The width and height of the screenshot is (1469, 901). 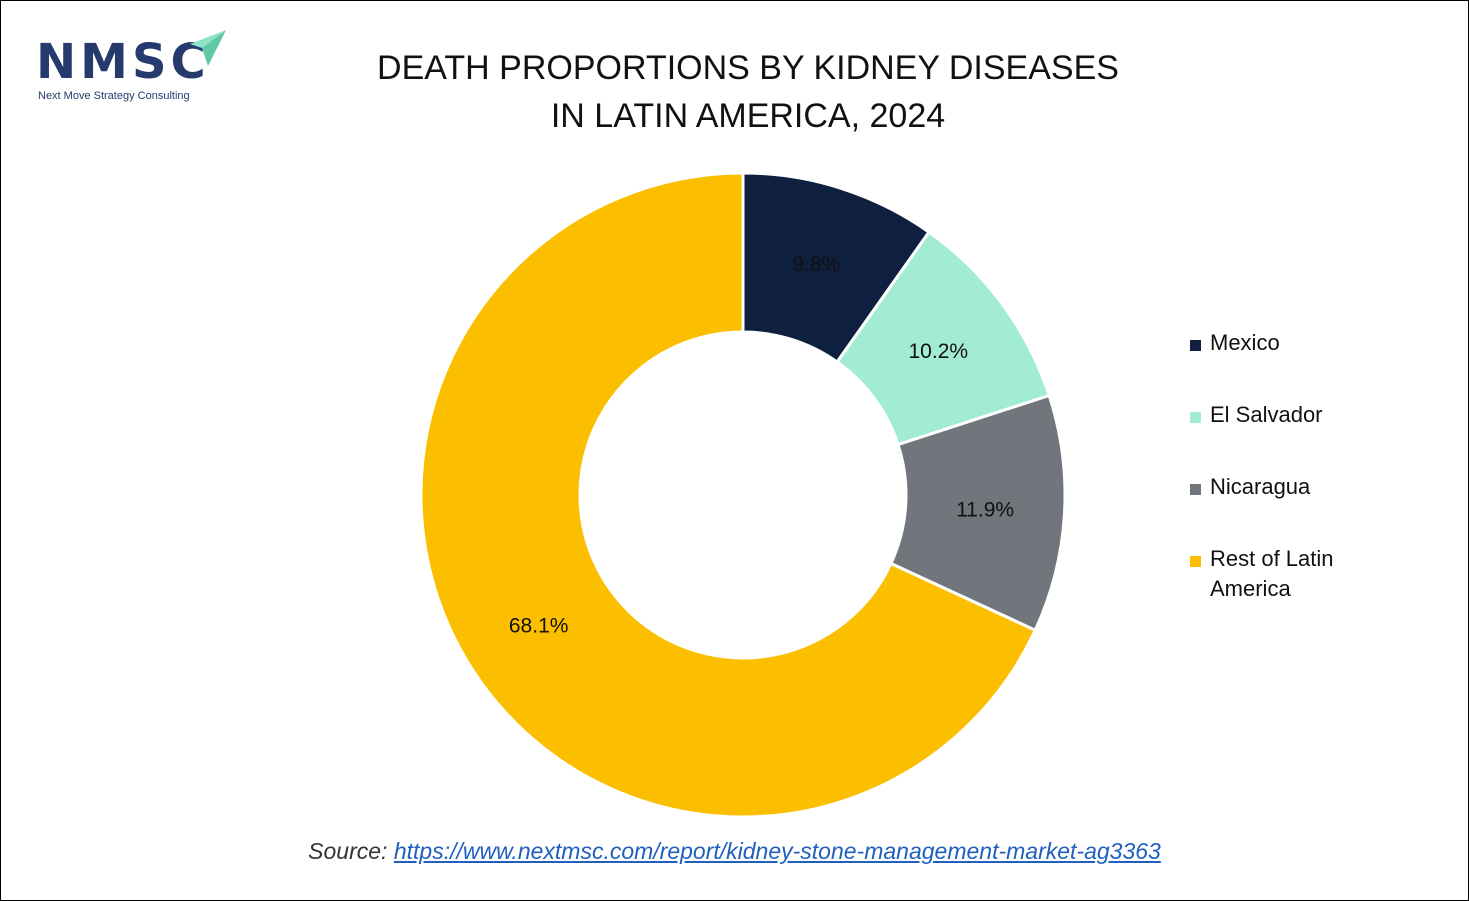 I want to click on donut-slice-nicaragua, so click(x=977, y=513).